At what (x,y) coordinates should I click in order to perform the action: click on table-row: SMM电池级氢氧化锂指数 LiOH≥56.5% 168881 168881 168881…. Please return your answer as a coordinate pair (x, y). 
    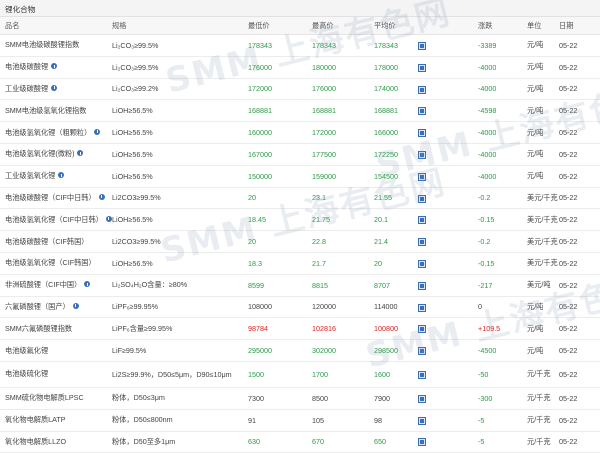
    Looking at the image, I should click on (300, 111).